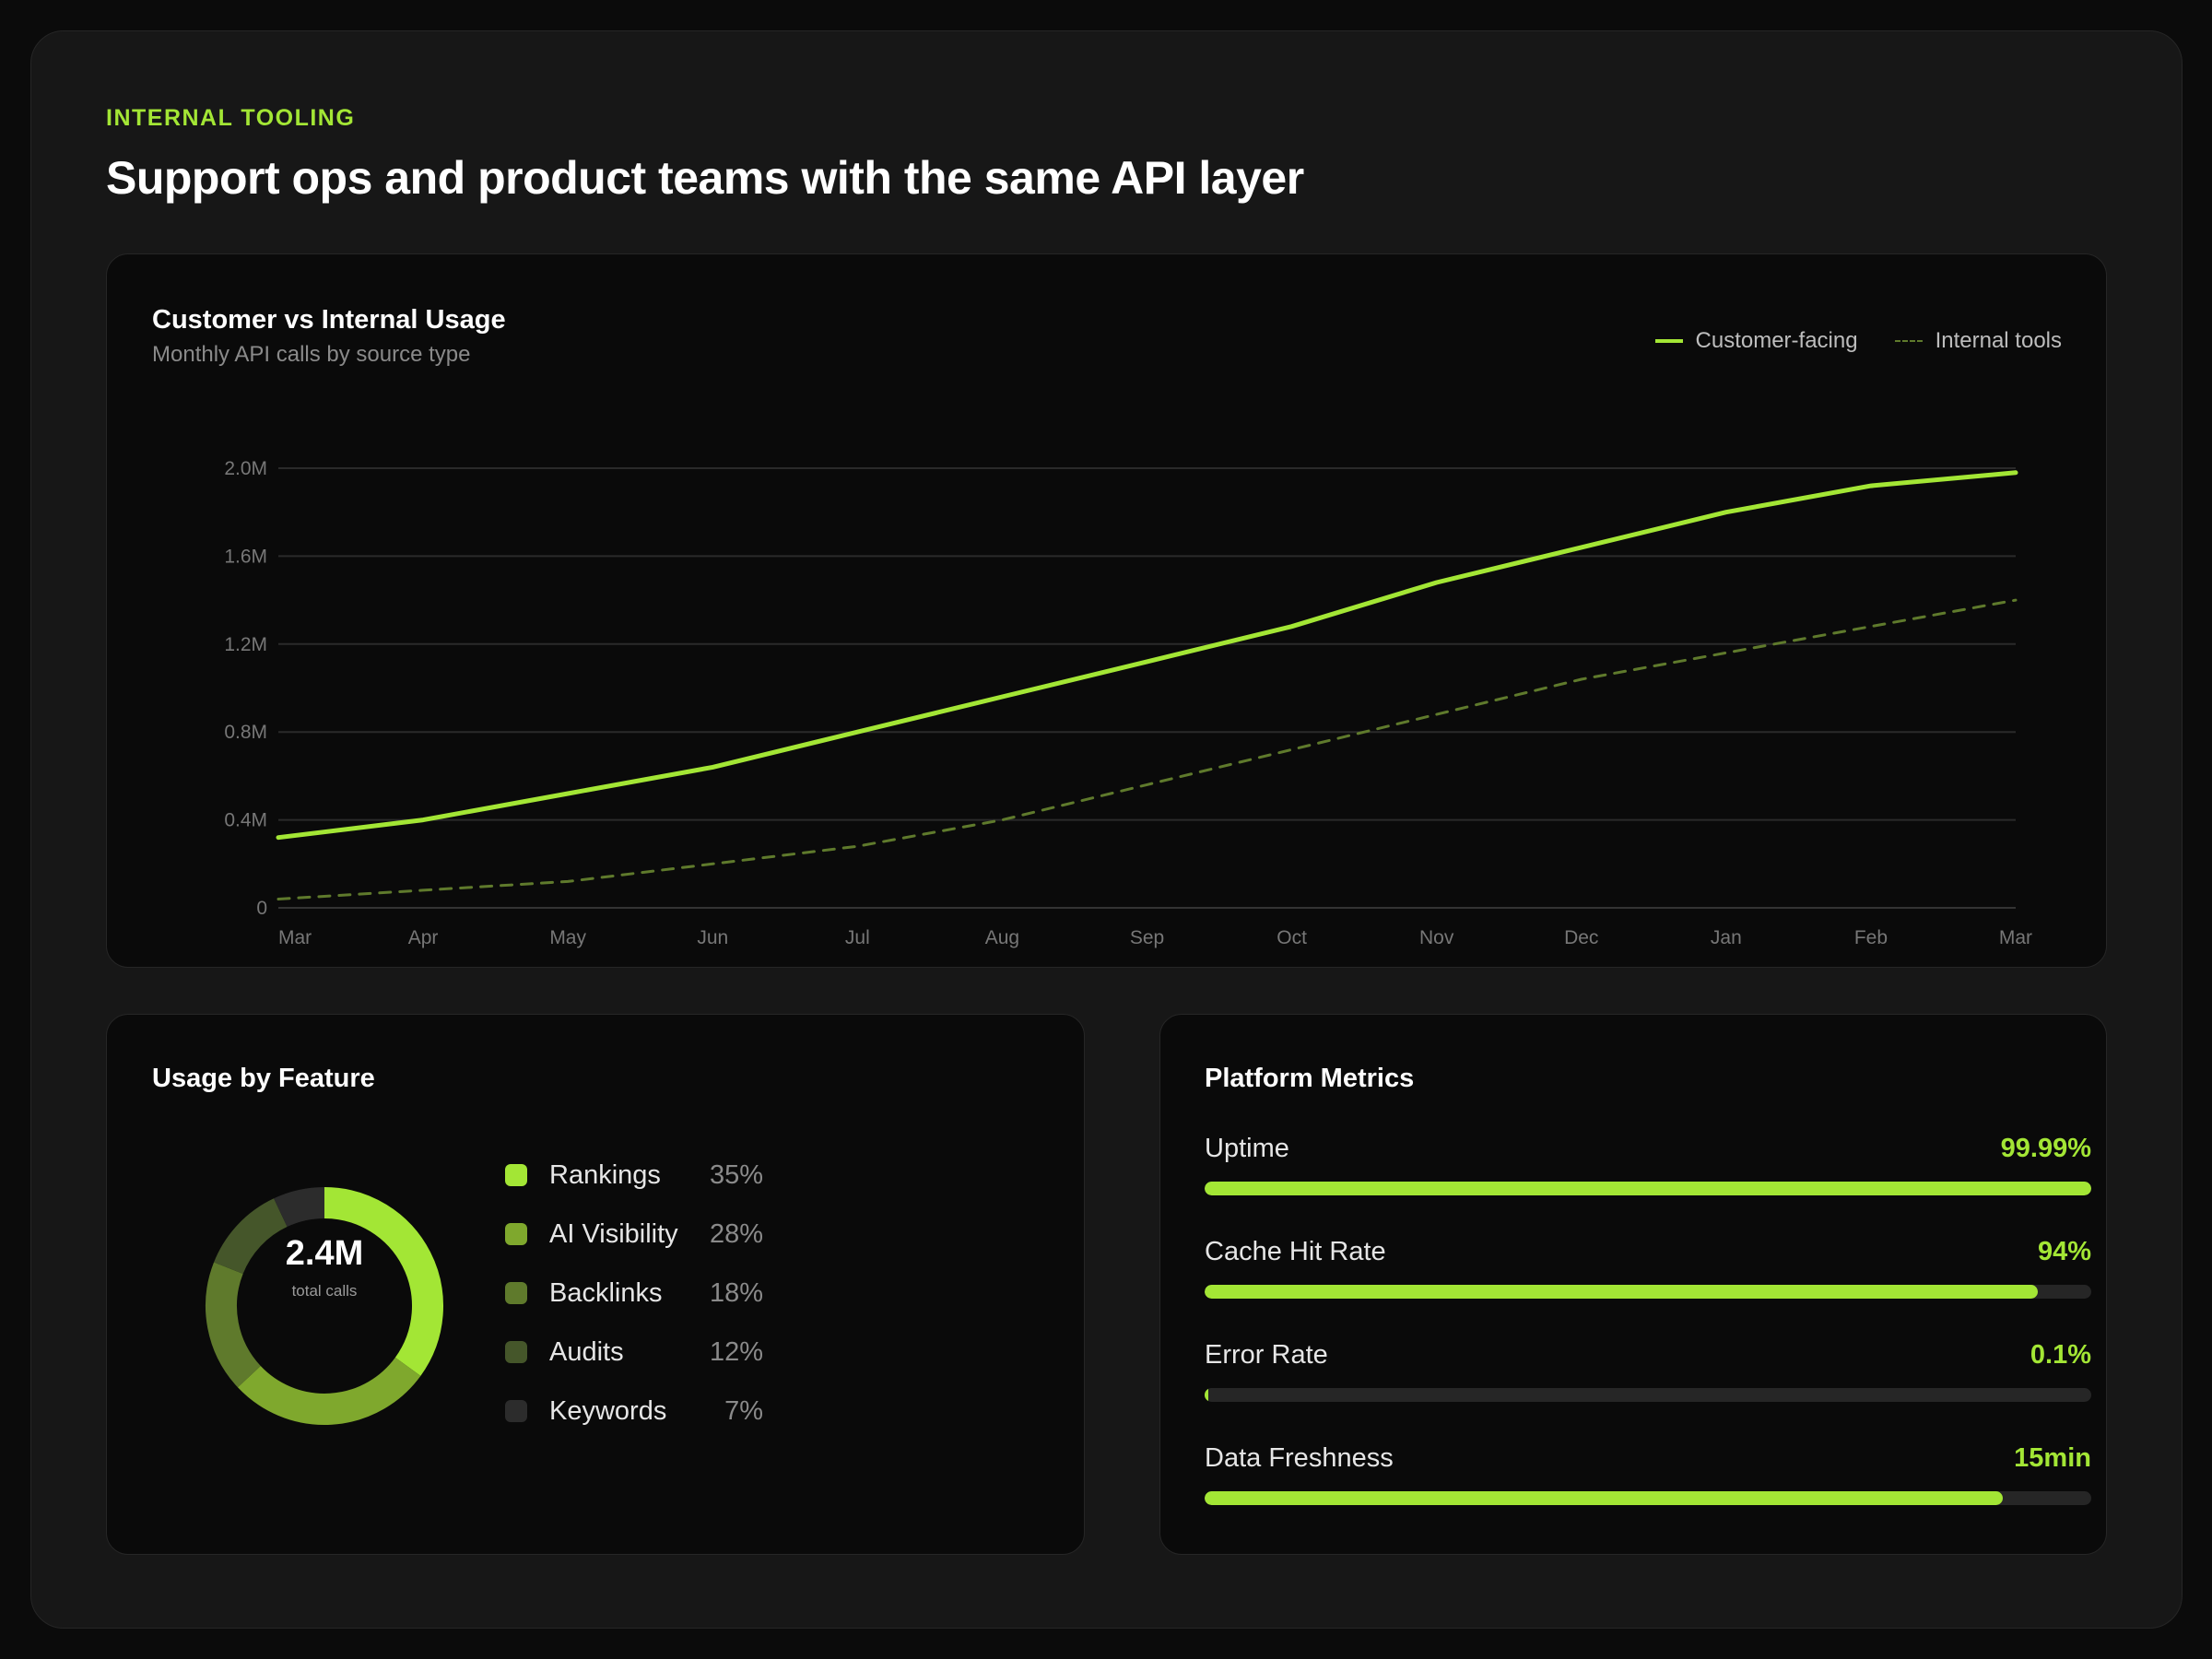 The width and height of the screenshot is (2212, 1659). I want to click on feature-donut-chart, so click(324, 1306).